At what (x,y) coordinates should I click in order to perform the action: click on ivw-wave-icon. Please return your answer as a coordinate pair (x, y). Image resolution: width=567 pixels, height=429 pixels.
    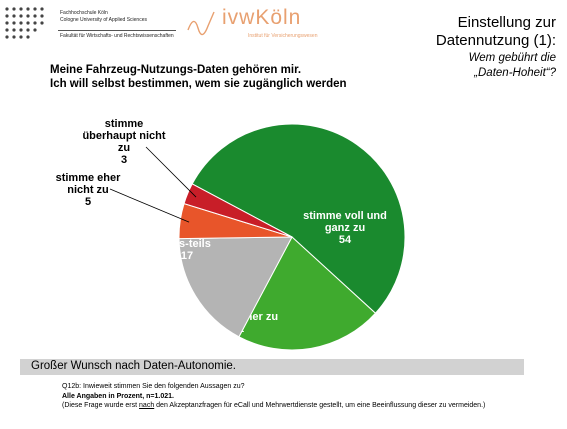
    Looking at the image, I should click on (201, 23).